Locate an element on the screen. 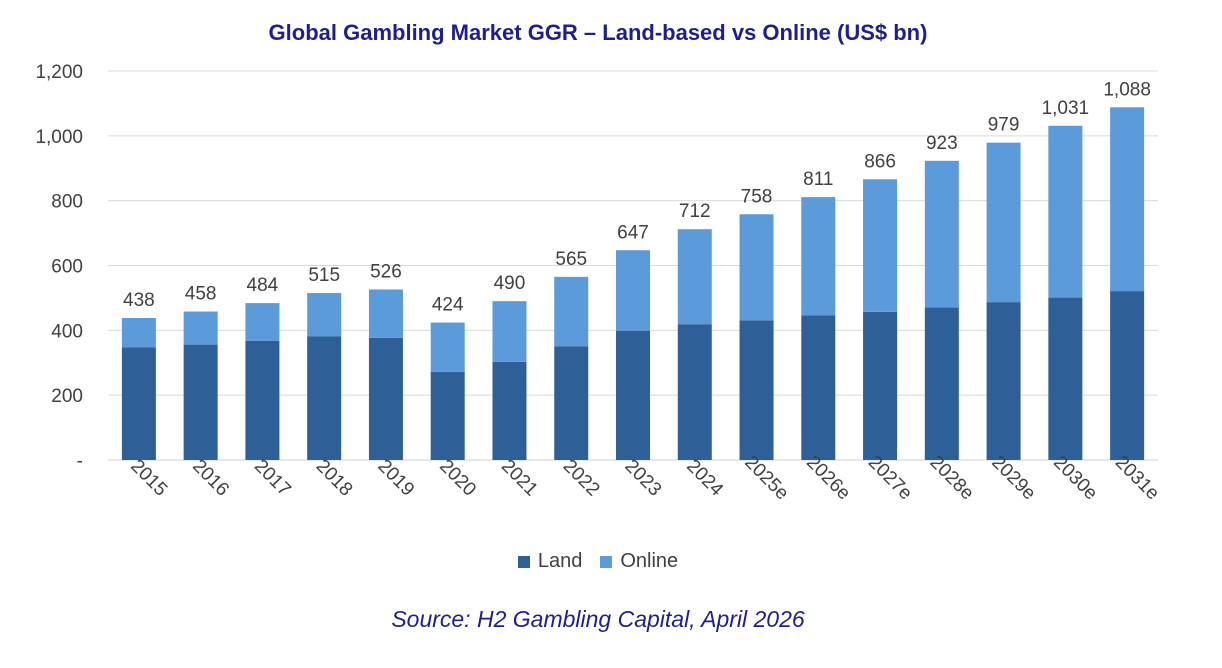 The height and width of the screenshot is (668, 1222). total-label: 758 is located at coordinates (757, 196).